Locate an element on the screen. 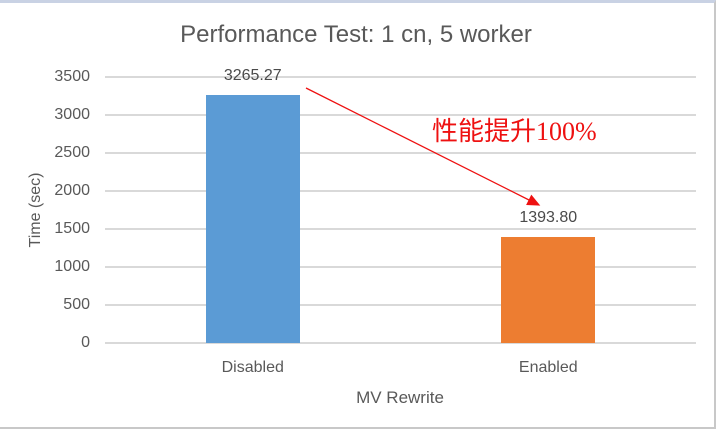 This screenshot has width=716, height=429. data-label-enabled: 1393.80 is located at coordinates (548, 218).